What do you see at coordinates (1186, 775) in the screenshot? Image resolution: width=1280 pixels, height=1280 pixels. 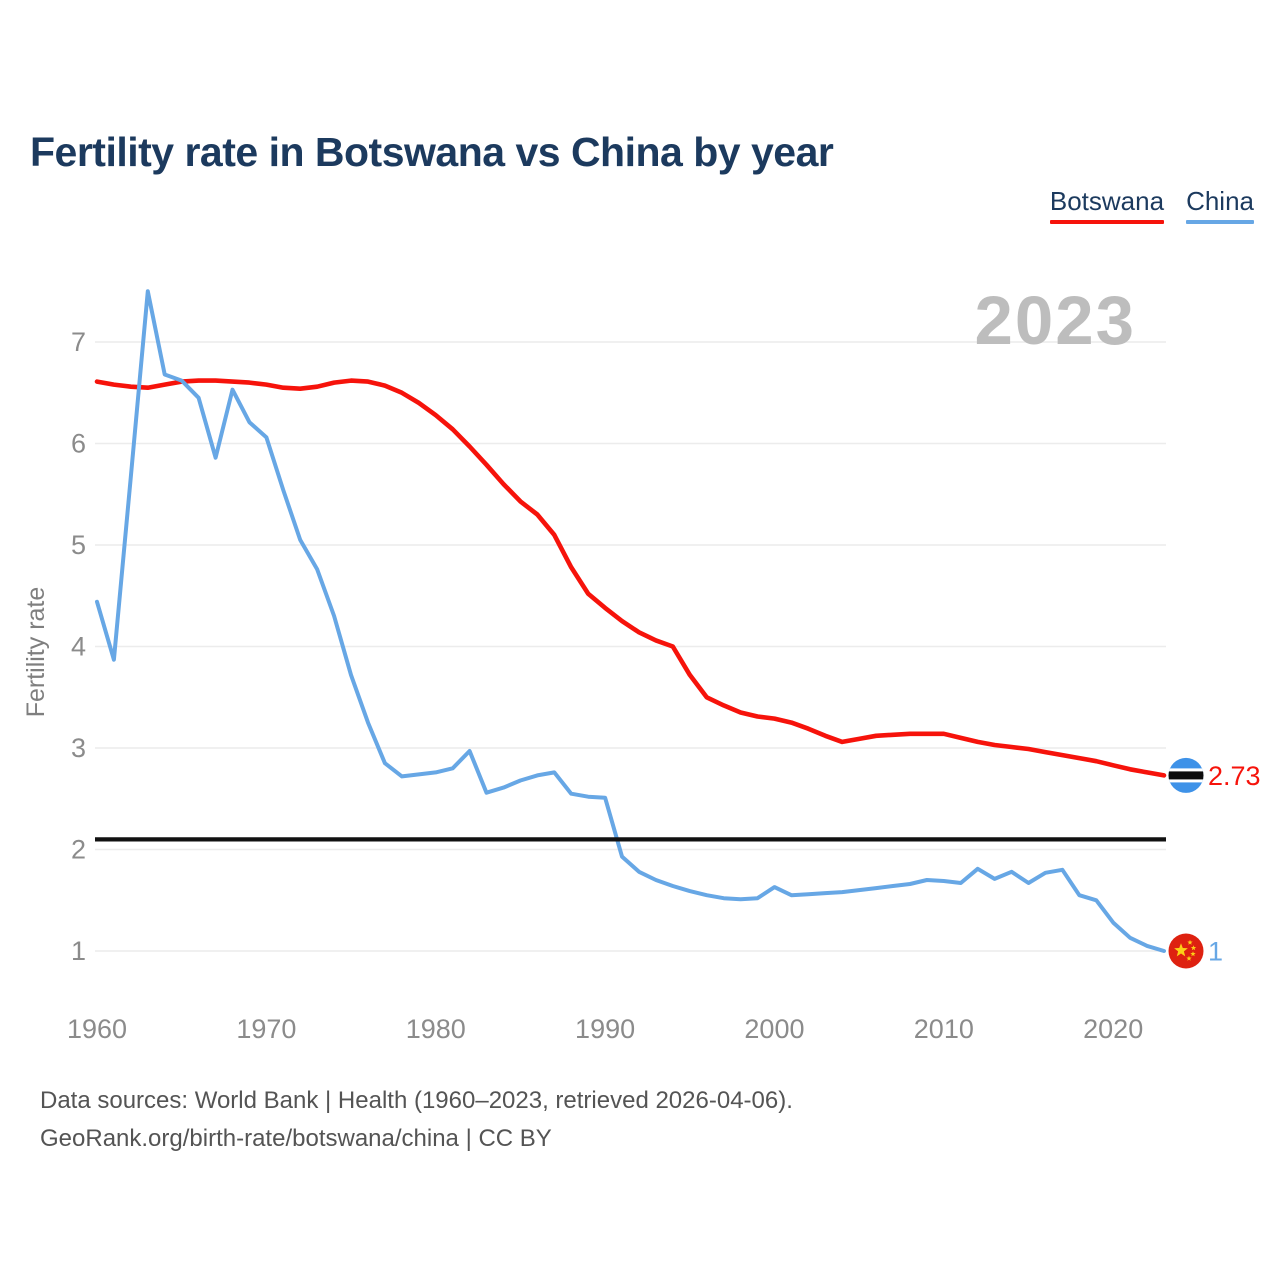 I see `botswana-flag-marker` at bounding box center [1186, 775].